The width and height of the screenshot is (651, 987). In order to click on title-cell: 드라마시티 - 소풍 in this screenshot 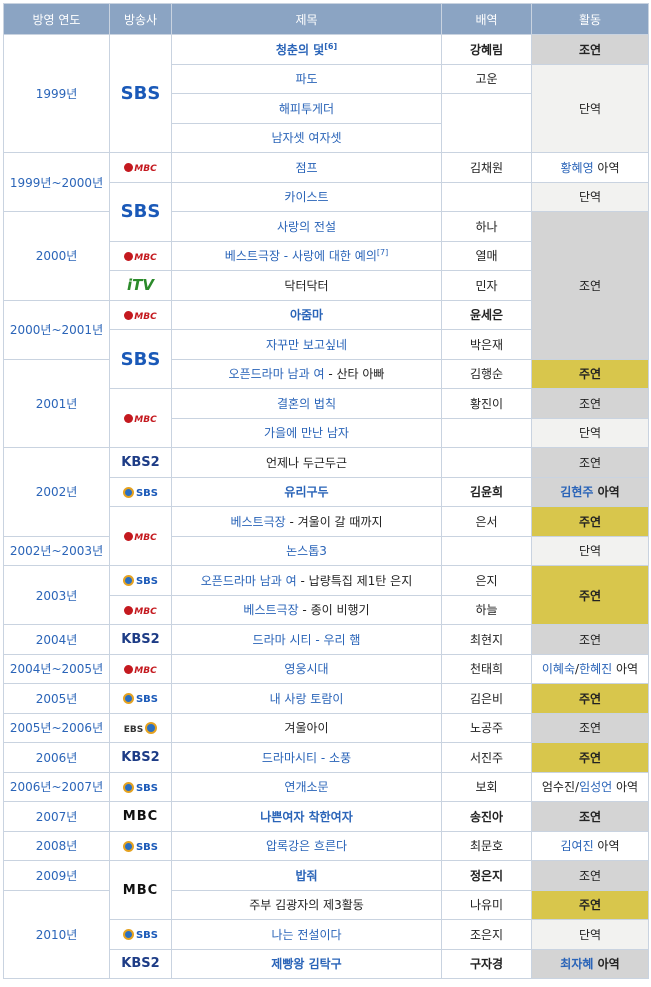, I will do `click(306, 757)`.